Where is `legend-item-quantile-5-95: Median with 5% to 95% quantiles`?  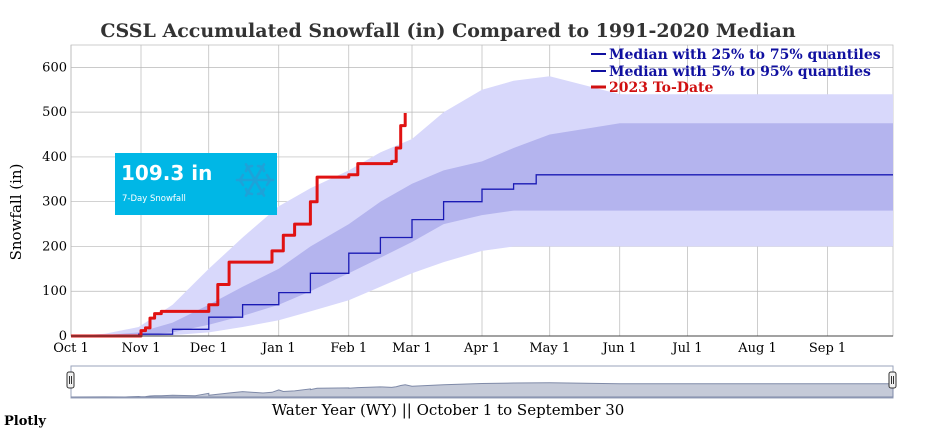 legend-item-quantile-5-95: Median with 5% to 95% quantiles is located at coordinates (731, 72).